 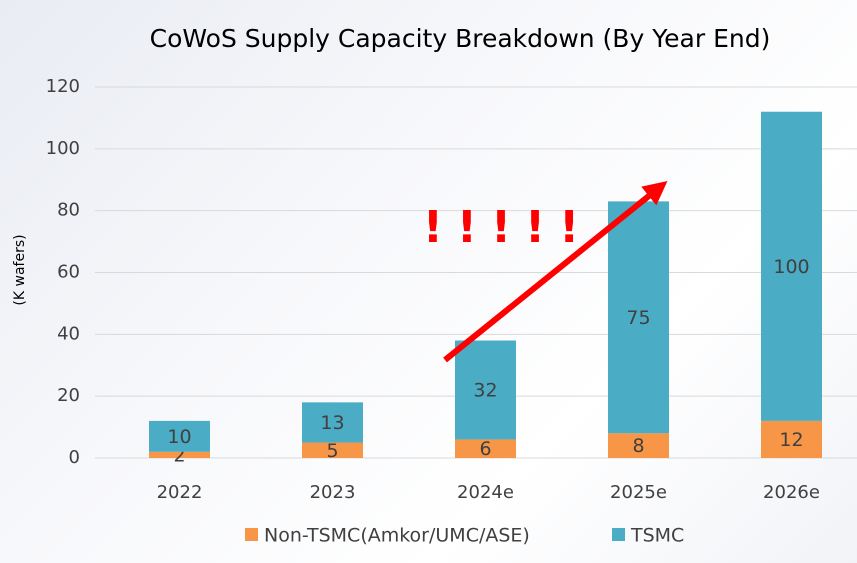 What do you see at coordinates (508, 227) in the screenshot?
I see `annotation: !!!!!` at bounding box center [508, 227].